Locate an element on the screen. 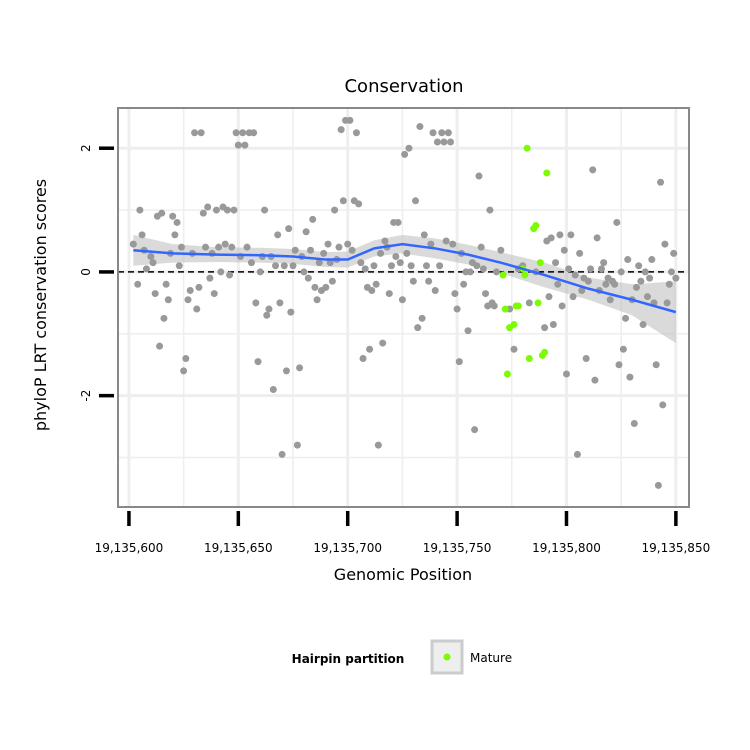 The height and width of the screenshot is (750, 750). legend-entry-mature: Mature is located at coordinates (491, 658).